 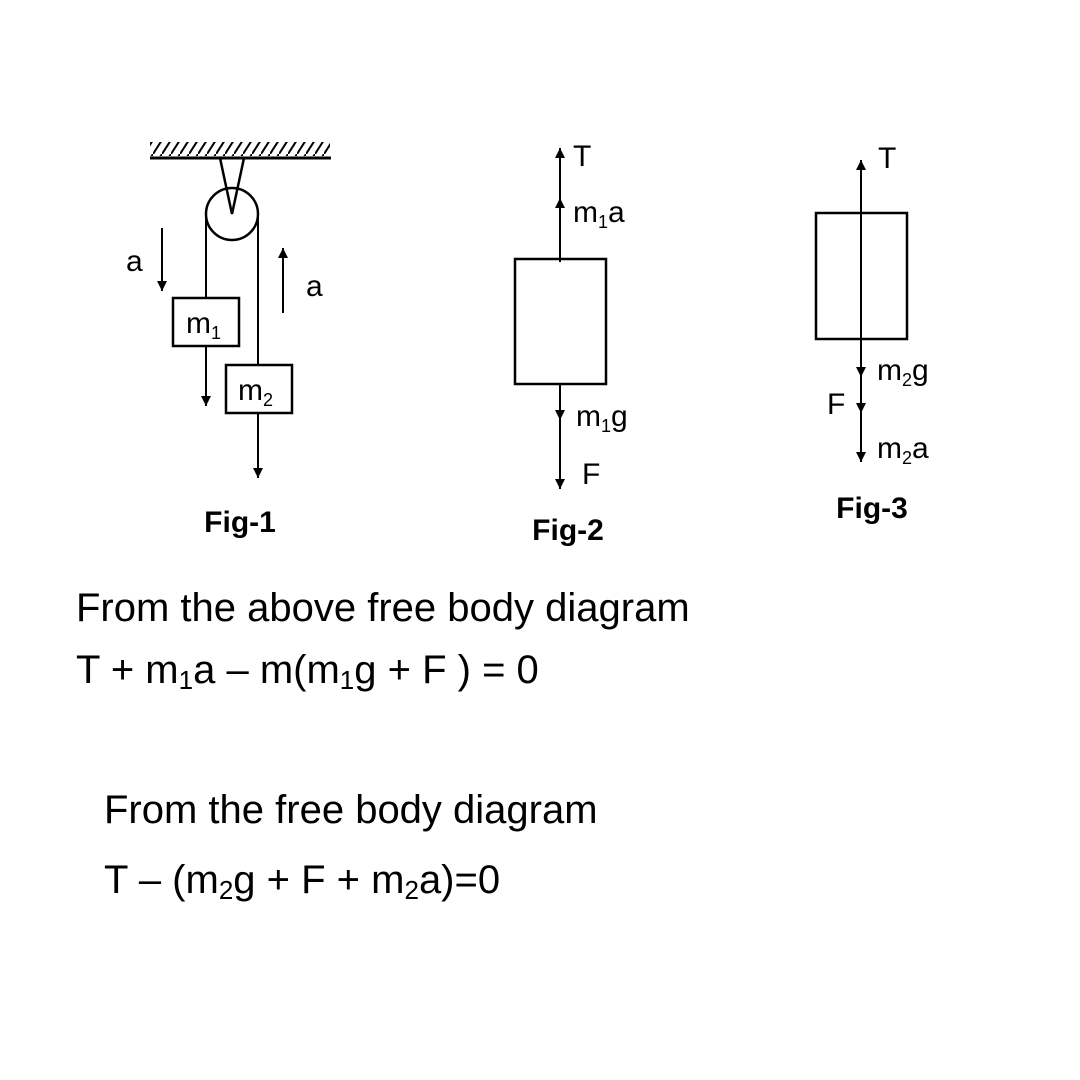 What do you see at coordinates (351, 810) in the screenshot?
I see `text-line-2: From the free body diagram` at bounding box center [351, 810].